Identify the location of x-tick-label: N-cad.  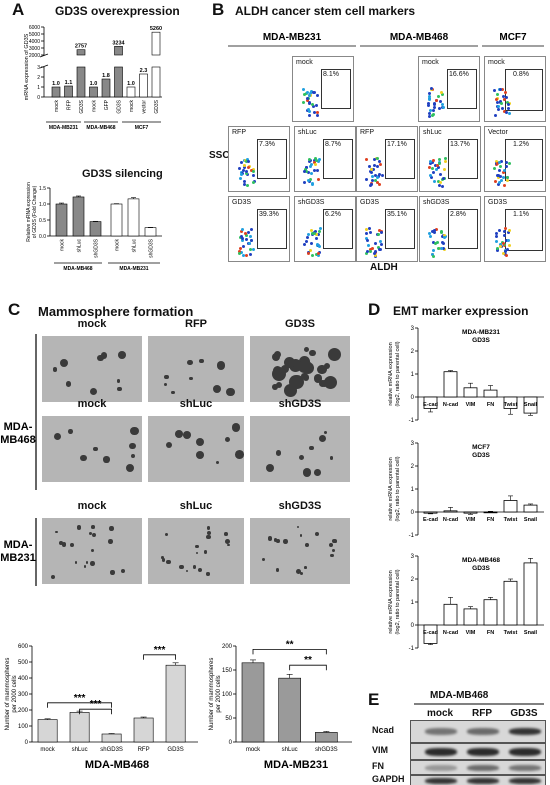
(450, 405).